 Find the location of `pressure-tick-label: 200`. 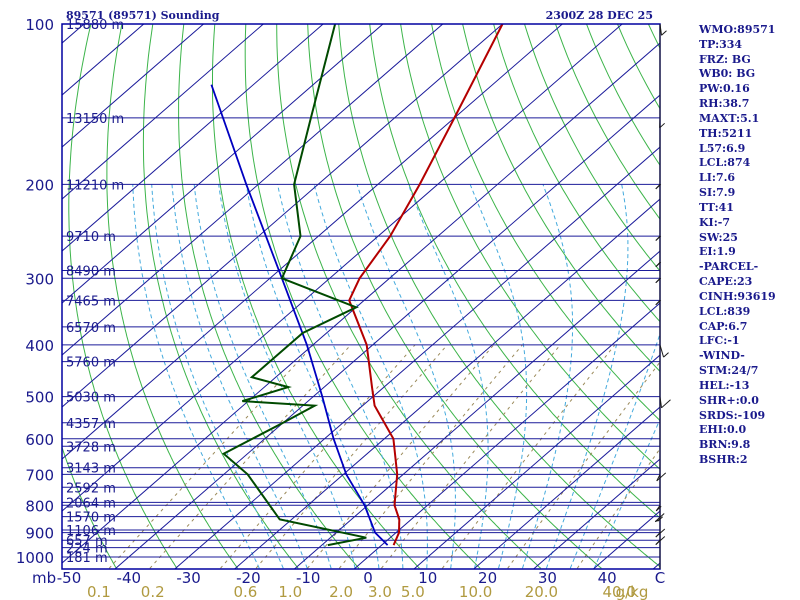

pressure-tick-label: 200 is located at coordinates (39, 185).